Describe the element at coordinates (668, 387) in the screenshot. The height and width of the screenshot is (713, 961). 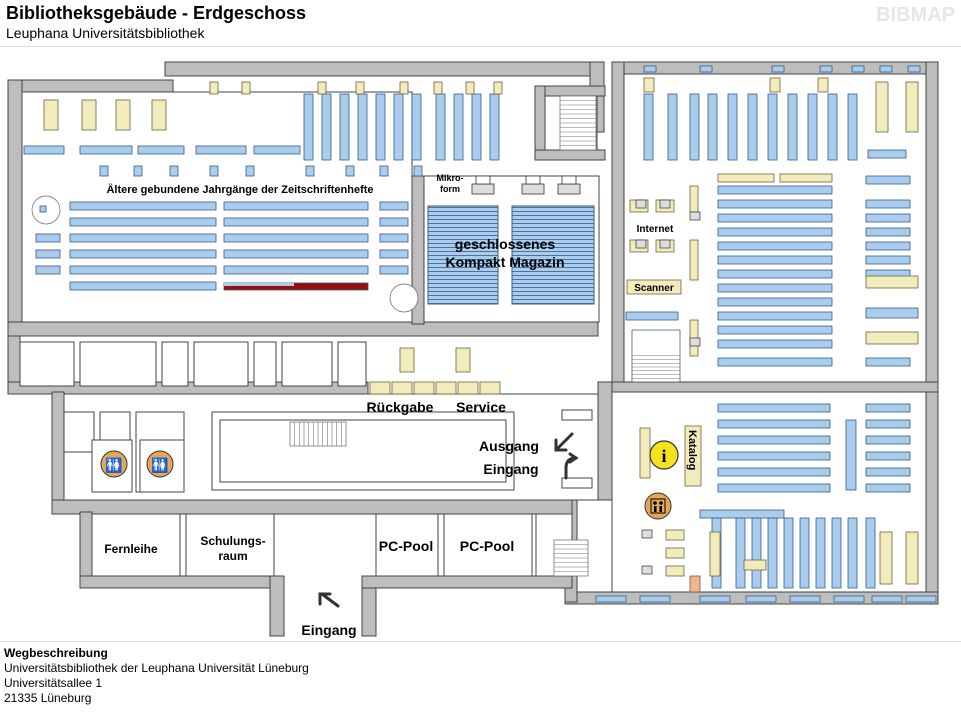
I see `computer-icon` at that location.